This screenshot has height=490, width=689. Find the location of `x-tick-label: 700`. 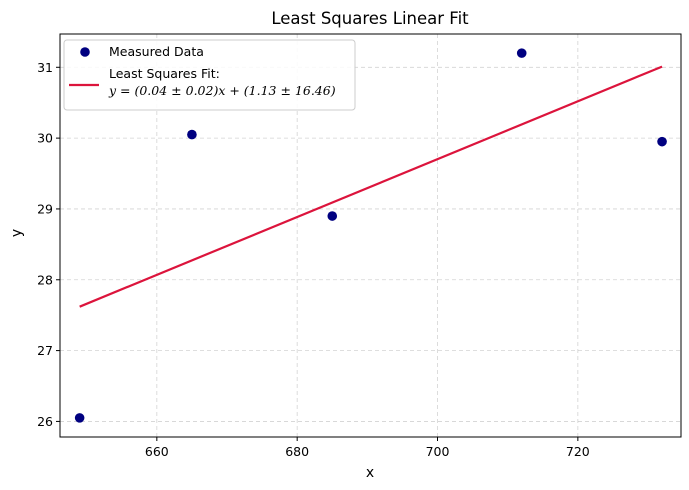

x-tick-label: 700 is located at coordinates (438, 451).